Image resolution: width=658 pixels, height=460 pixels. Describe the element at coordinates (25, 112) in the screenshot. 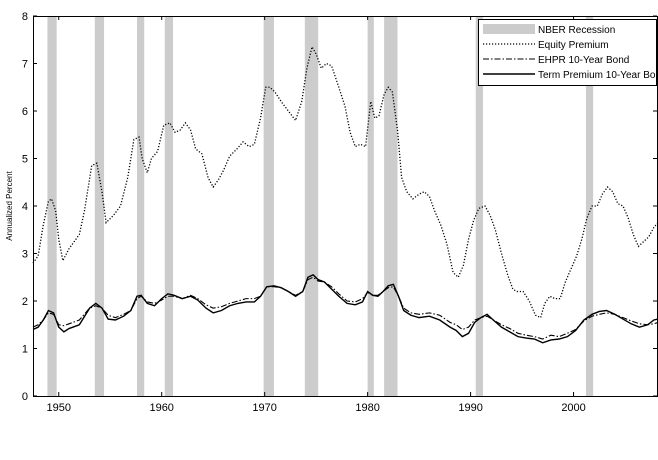

I see `y-tick-label-6: 6` at that location.